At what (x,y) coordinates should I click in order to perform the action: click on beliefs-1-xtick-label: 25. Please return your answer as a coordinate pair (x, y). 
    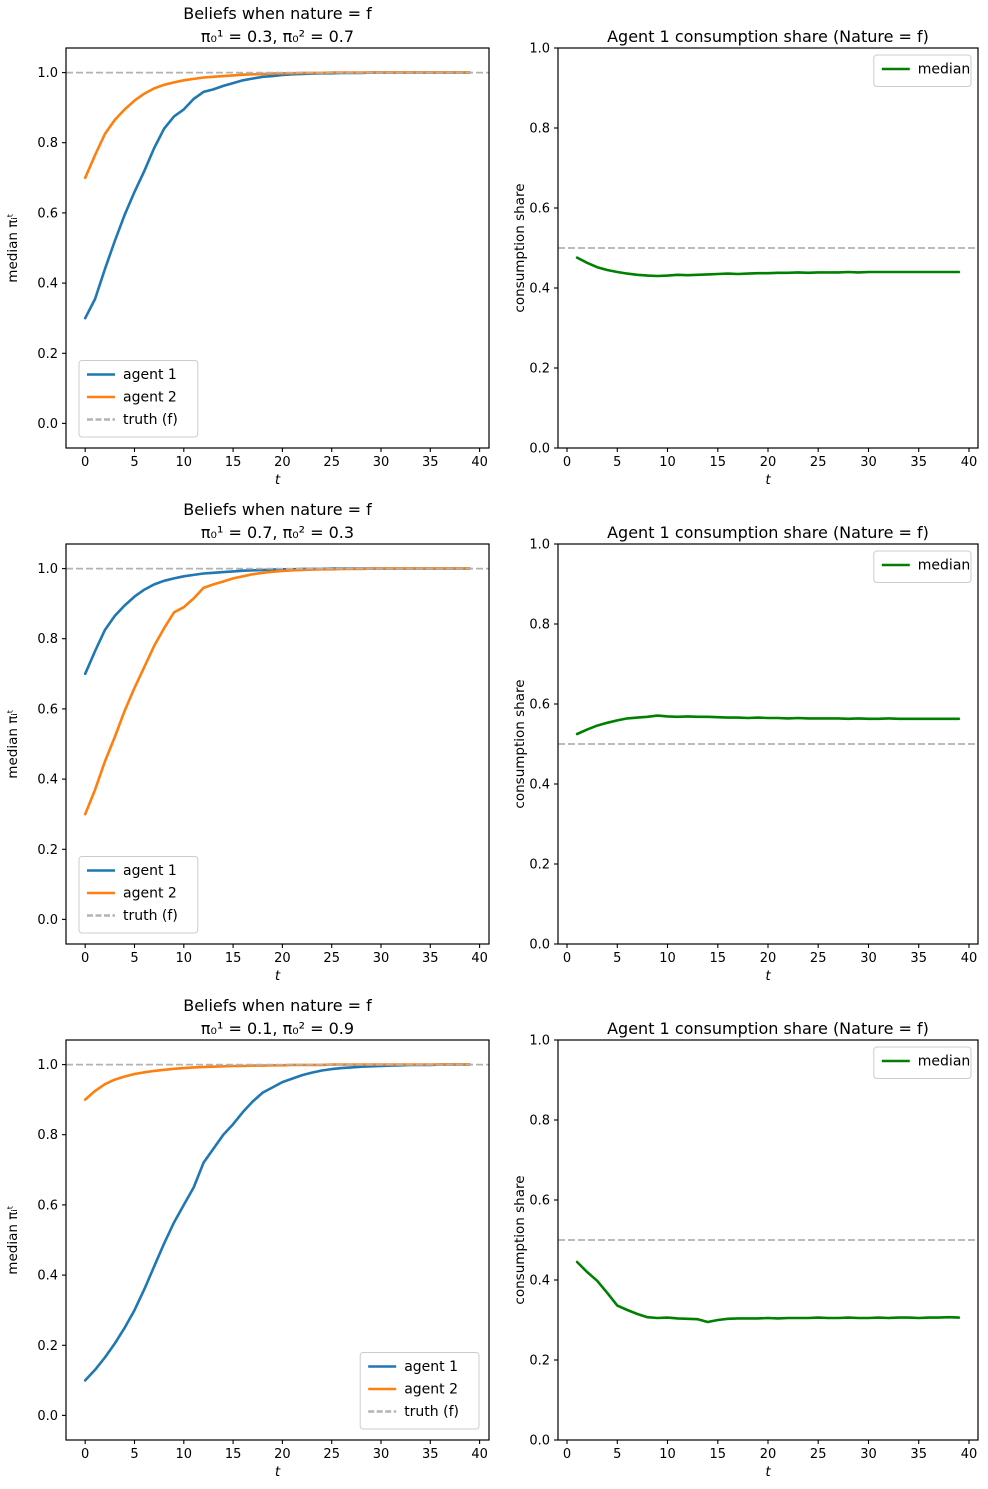
    Looking at the image, I should click on (331, 462).